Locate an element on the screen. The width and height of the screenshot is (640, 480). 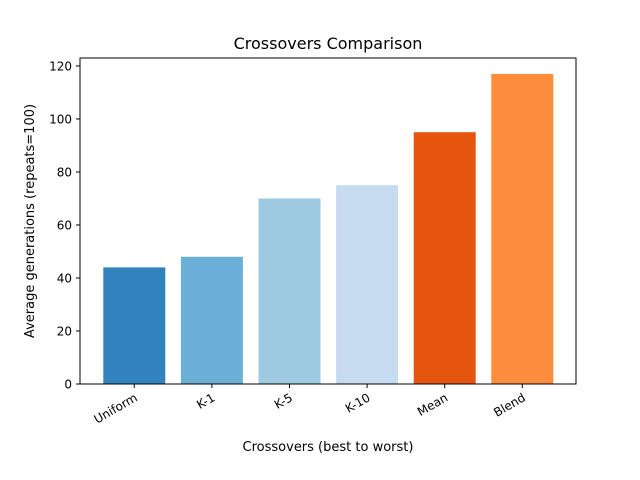
bar-mean is located at coordinates (444, 258).